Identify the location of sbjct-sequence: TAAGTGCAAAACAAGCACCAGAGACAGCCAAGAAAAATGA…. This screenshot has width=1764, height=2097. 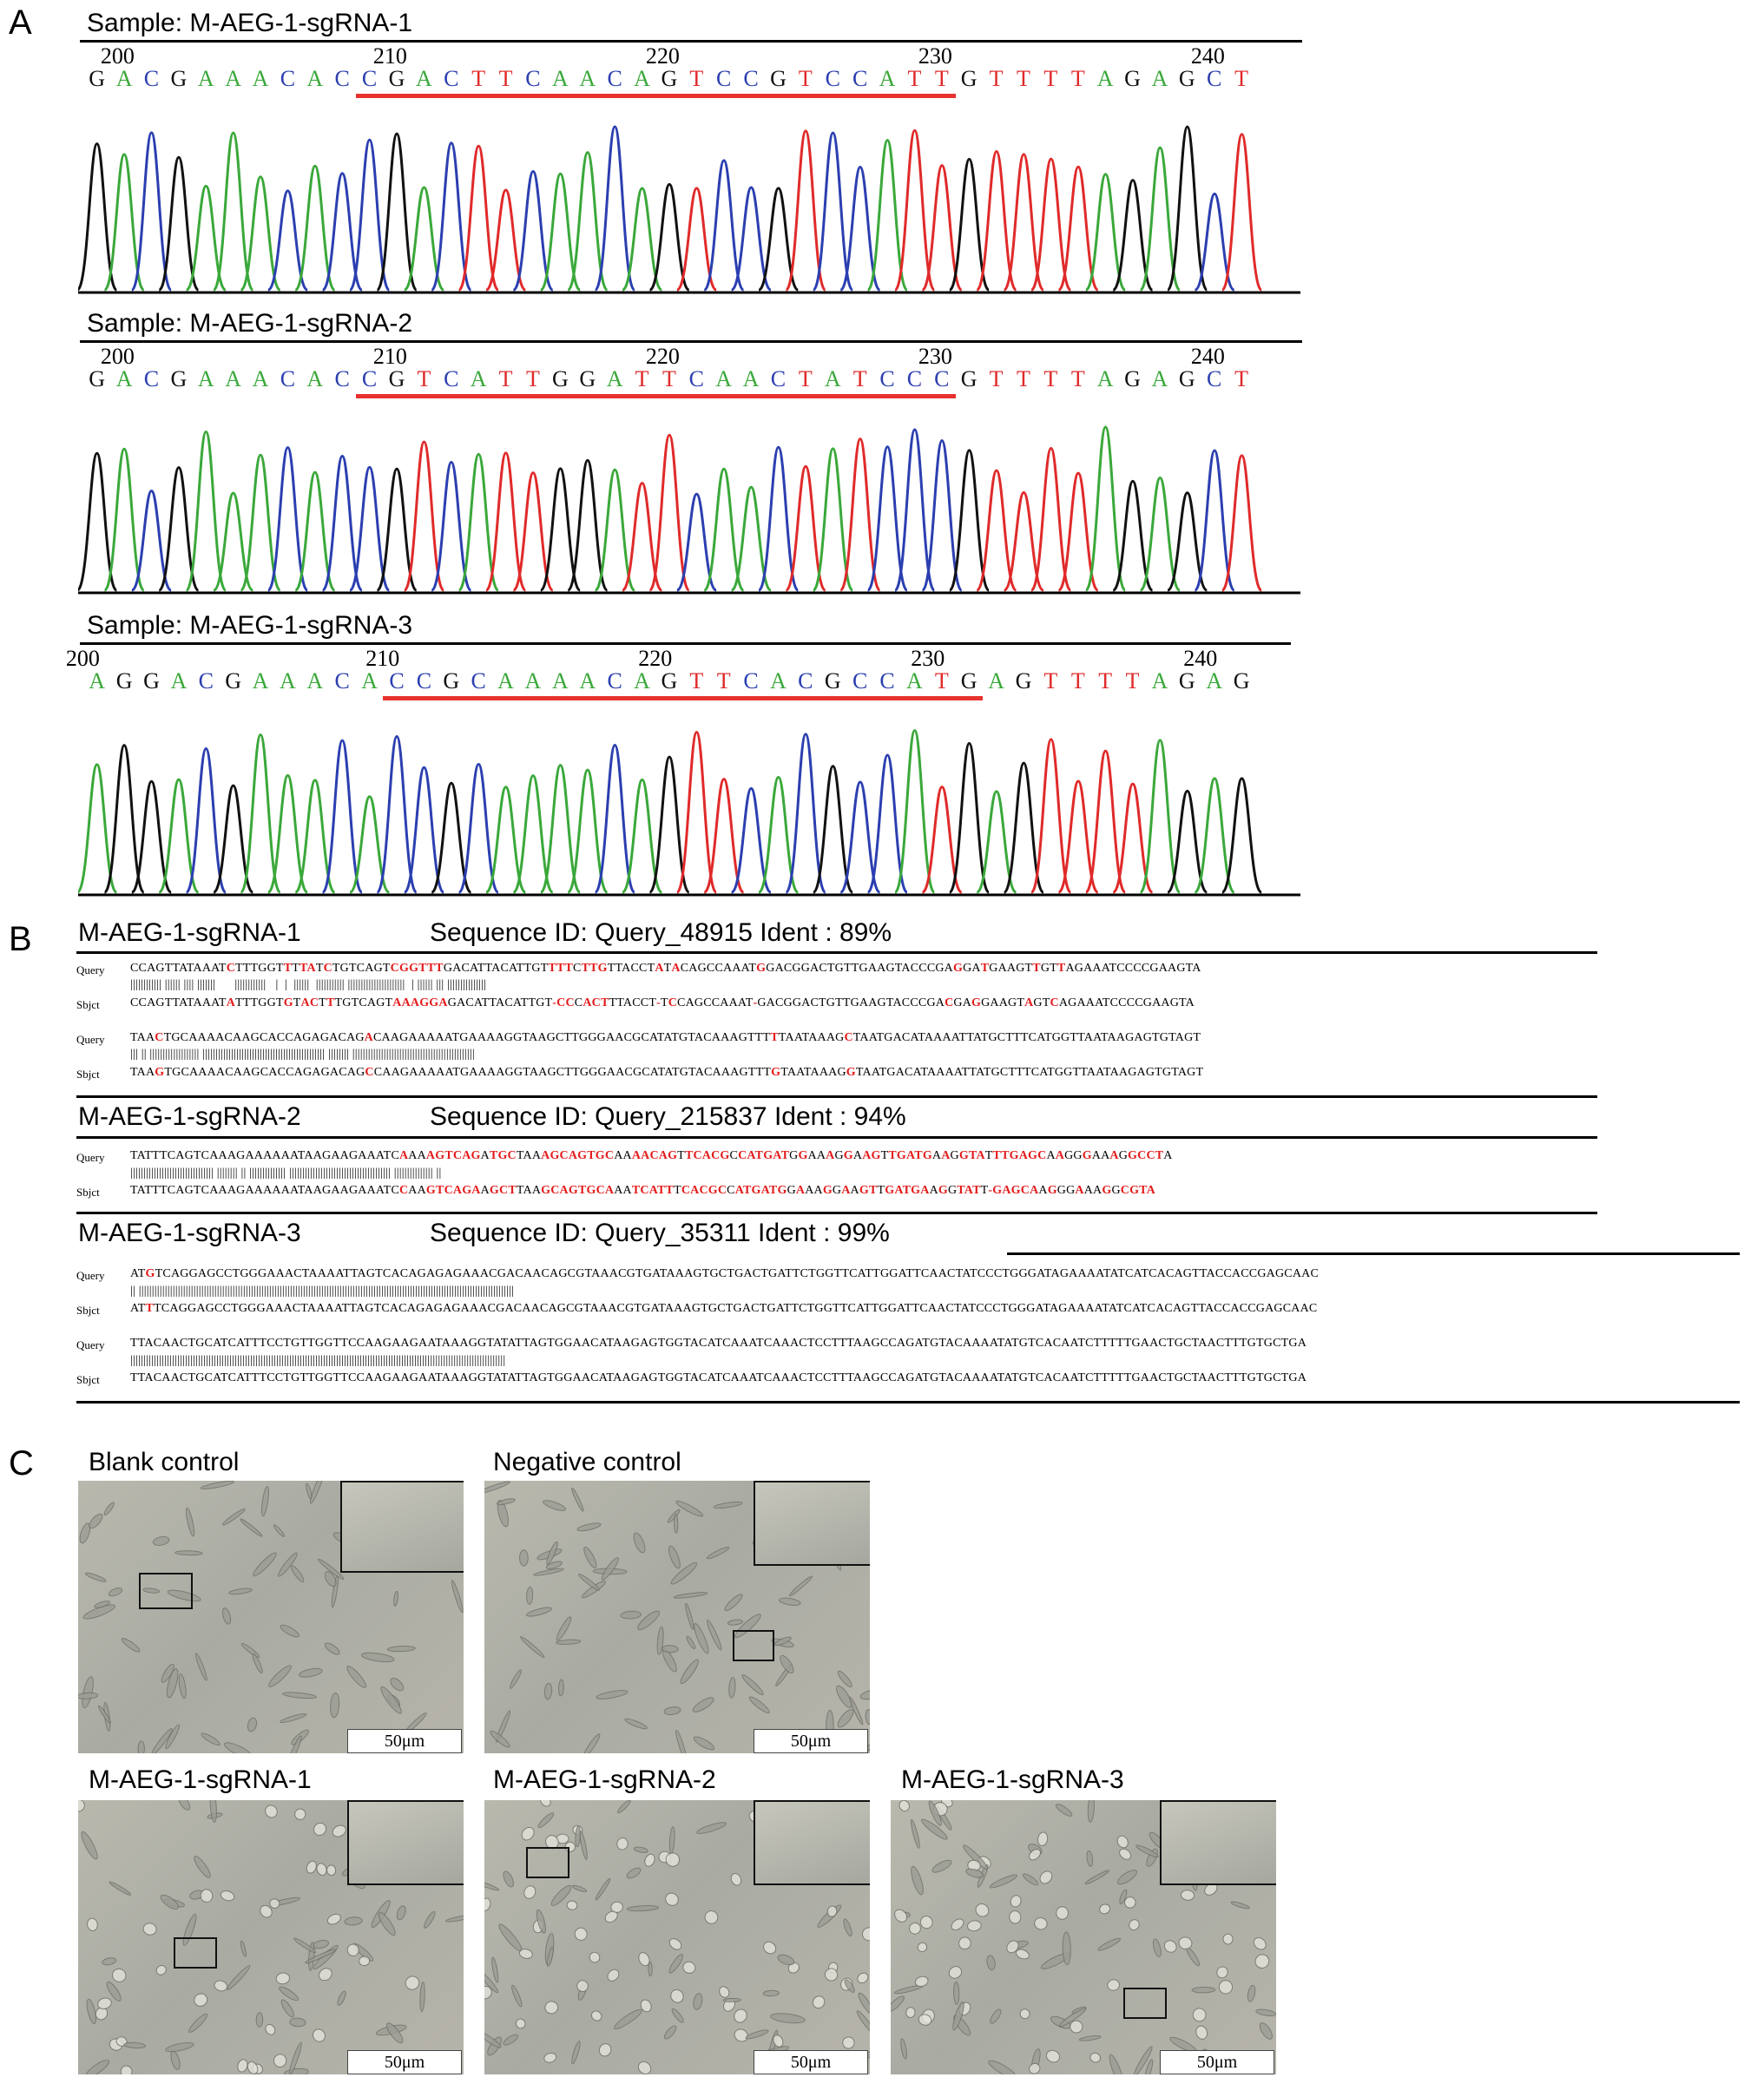
(666, 1073).